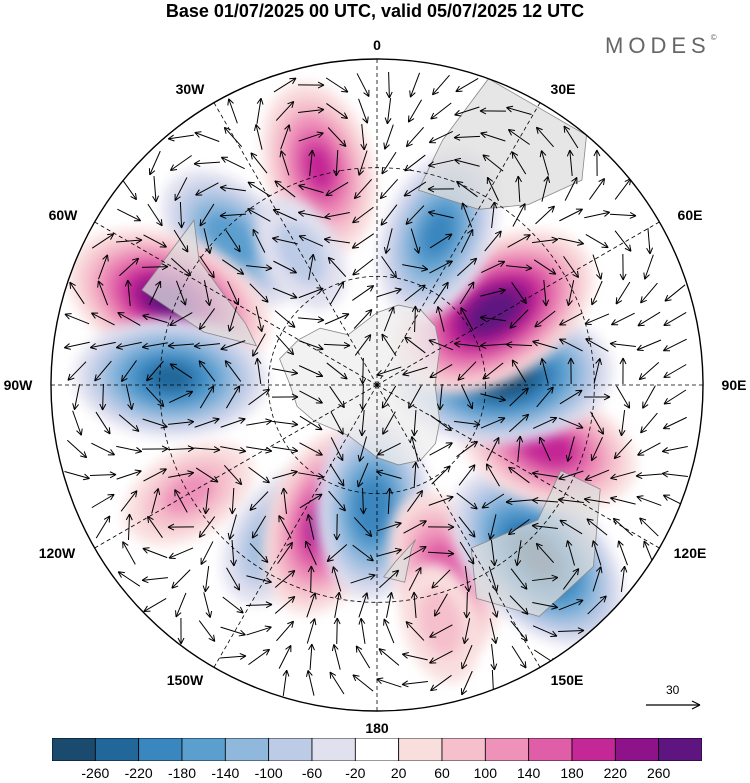 Image resolution: width=750 pixels, height=783 pixels. What do you see at coordinates (485, 773) in the screenshot?
I see `colorbar-tick-label: 100` at bounding box center [485, 773].